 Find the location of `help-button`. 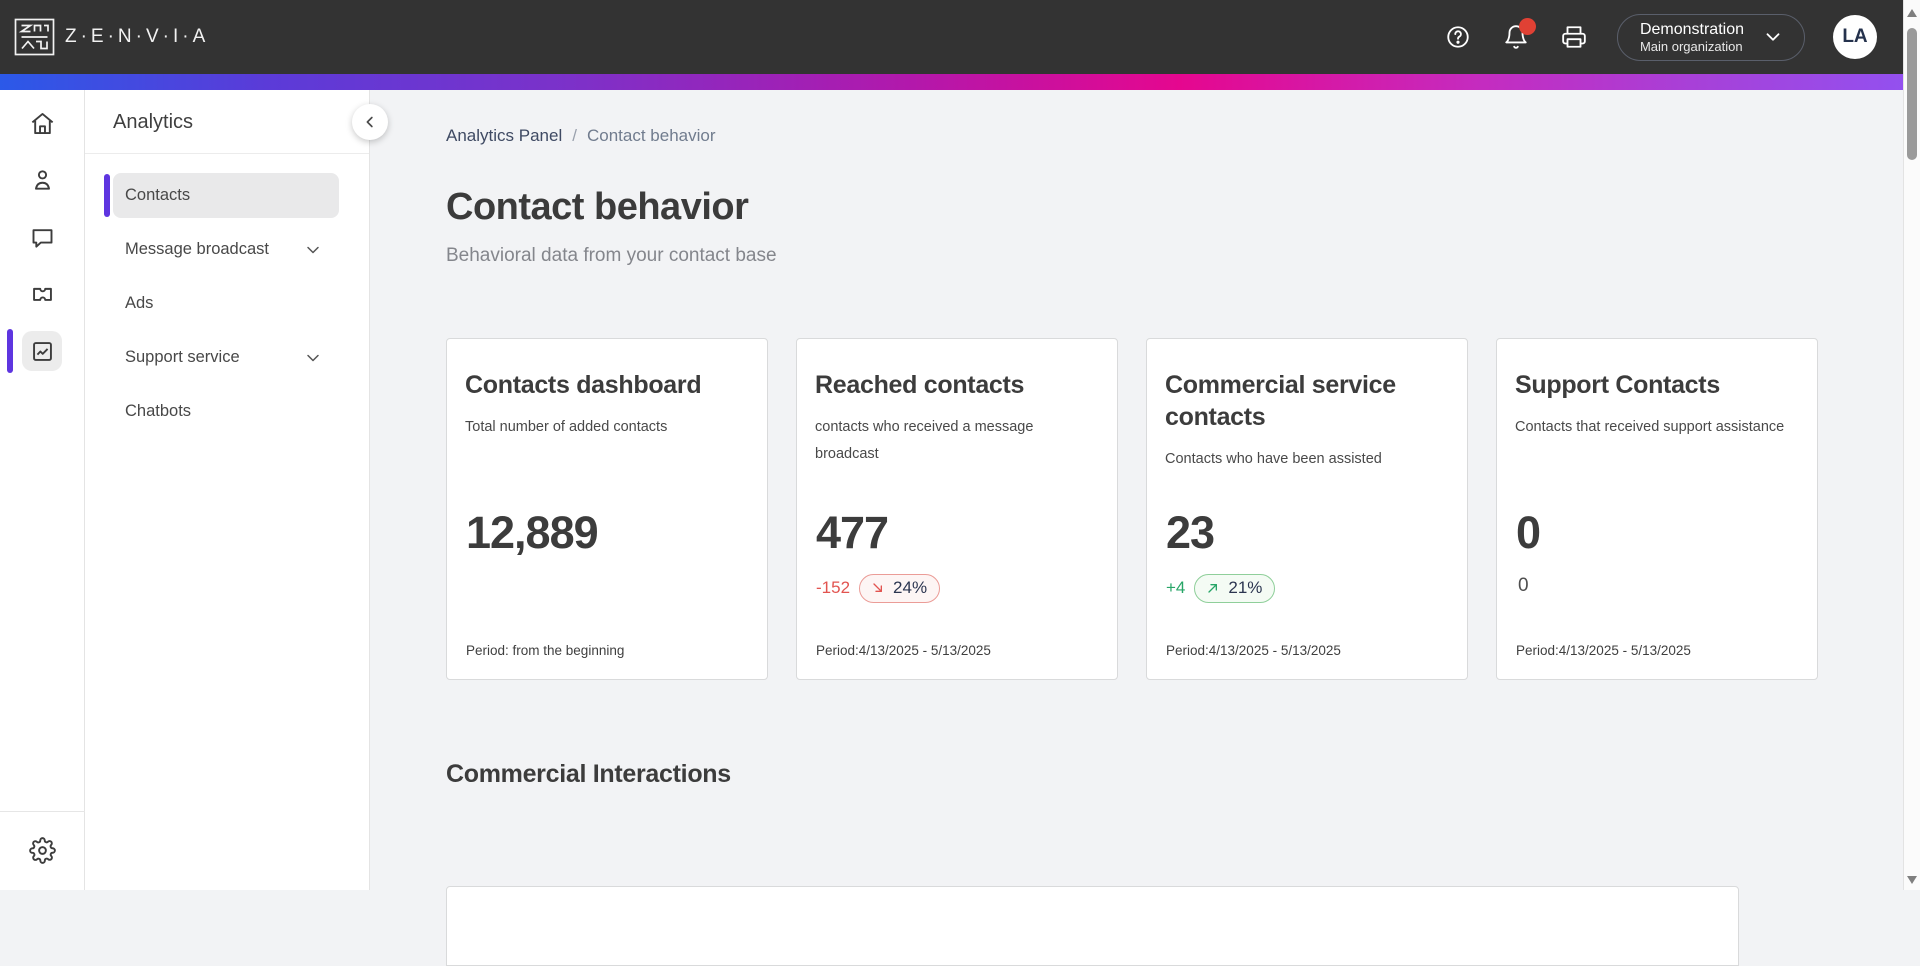

help-button is located at coordinates (1458, 37).